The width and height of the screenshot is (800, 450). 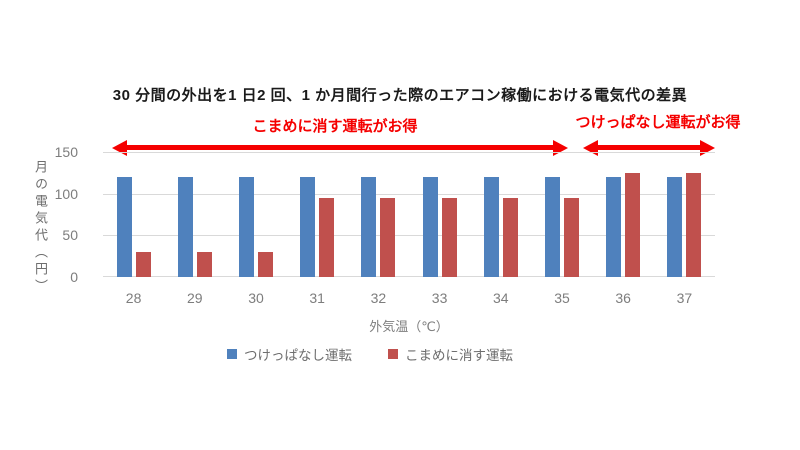 I want to click on x-tick-label: 33, so click(x=439, y=298).